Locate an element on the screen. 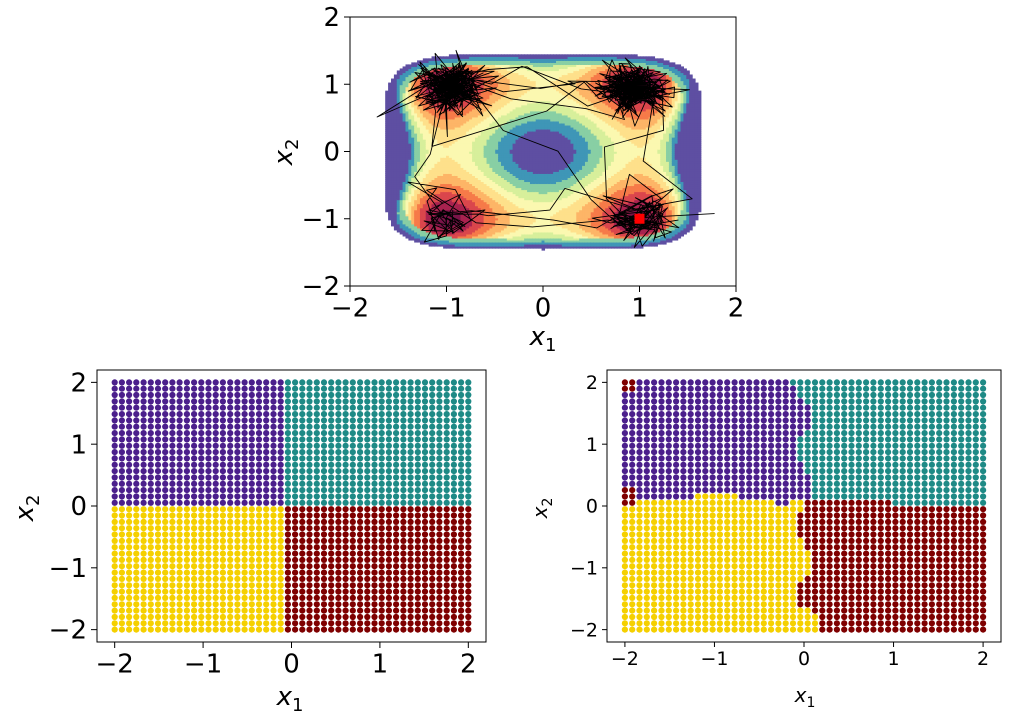  x-tick-label-top: 2 is located at coordinates (736, 309).